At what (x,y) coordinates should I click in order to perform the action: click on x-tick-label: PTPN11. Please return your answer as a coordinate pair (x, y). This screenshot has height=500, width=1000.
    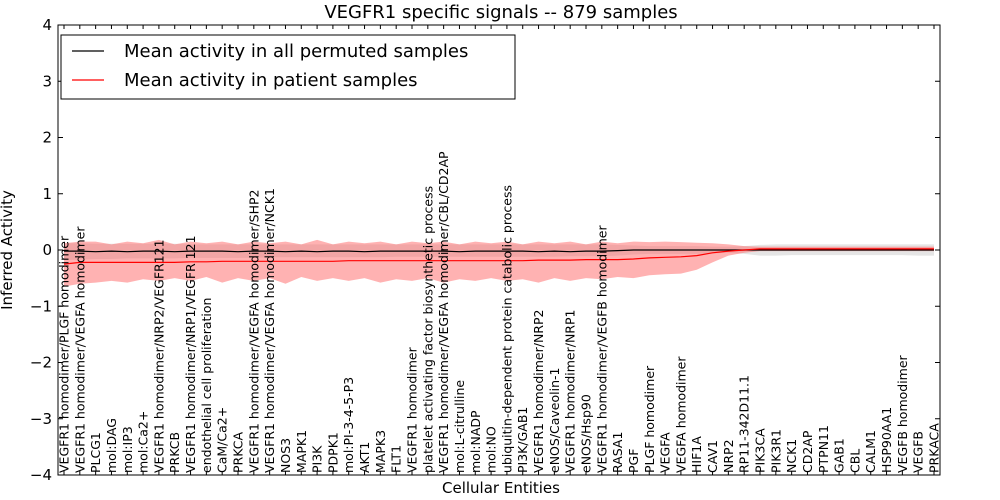
    Looking at the image, I should click on (823, 449).